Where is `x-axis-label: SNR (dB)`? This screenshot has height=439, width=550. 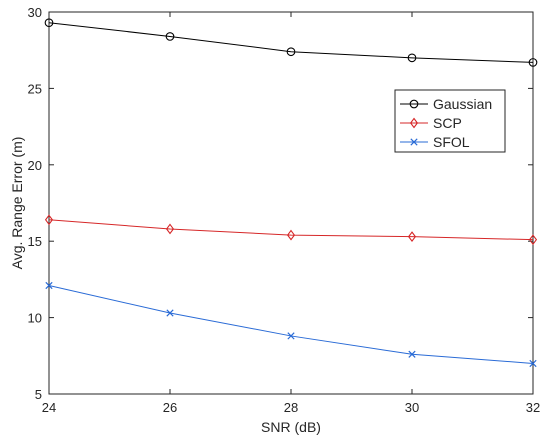 x-axis-label: SNR (dB) is located at coordinates (291, 427).